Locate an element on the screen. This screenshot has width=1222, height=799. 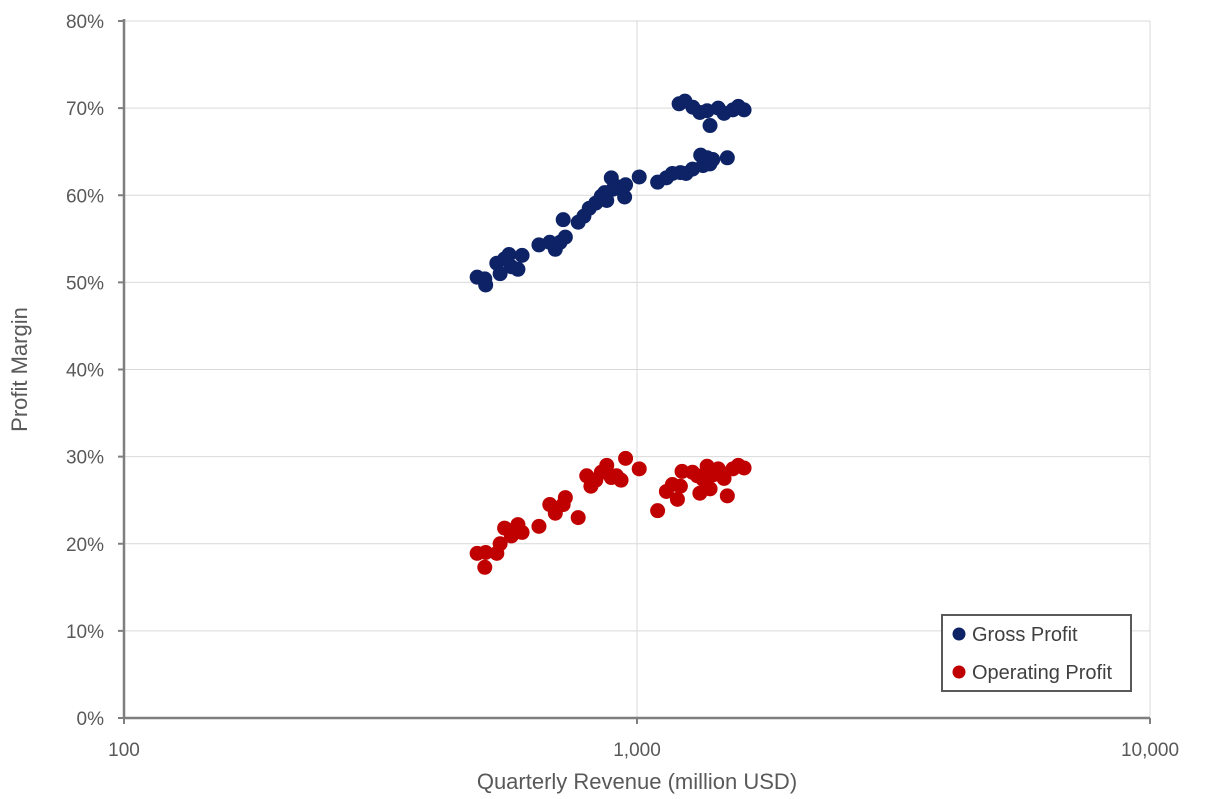
x-tick-label: 10,000 is located at coordinates (1150, 750).